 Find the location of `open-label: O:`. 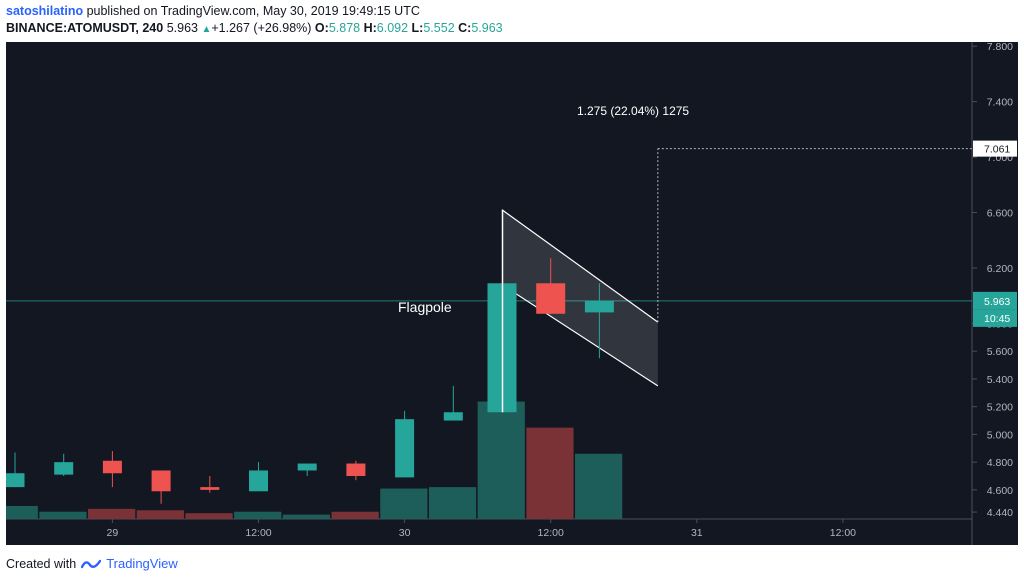

open-label: O: is located at coordinates (321, 28).